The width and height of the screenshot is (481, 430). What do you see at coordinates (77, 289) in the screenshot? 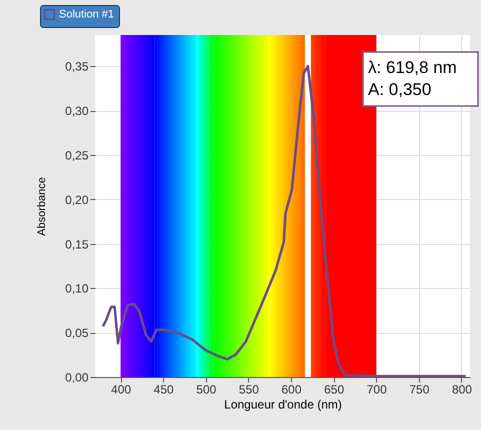
I see `y-tick-label: 0,10` at bounding box center [77, 289].